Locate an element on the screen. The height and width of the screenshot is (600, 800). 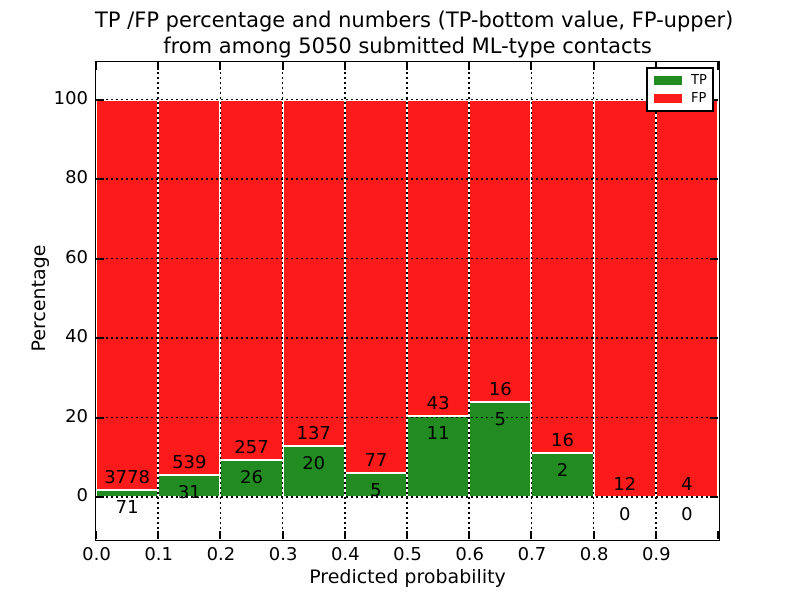
x-tick-label: 0.9 is located at coordinates (656, 554).